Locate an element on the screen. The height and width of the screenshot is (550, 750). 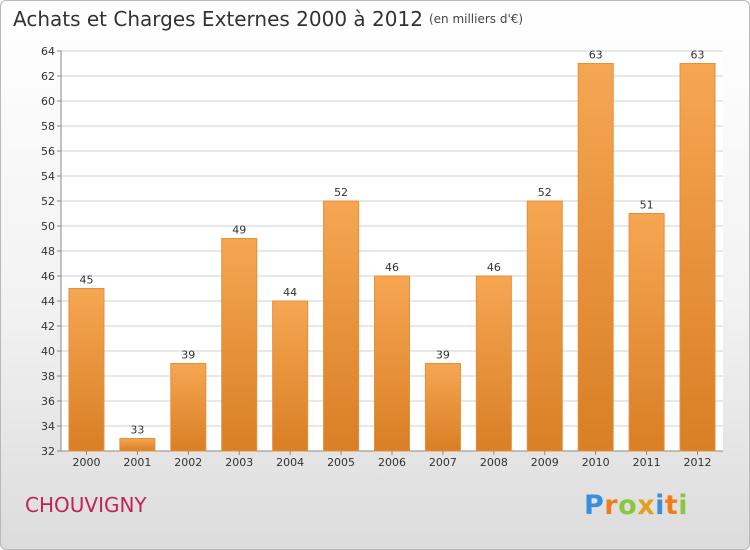
logo-letter: t is located at coordinates (671, 505).